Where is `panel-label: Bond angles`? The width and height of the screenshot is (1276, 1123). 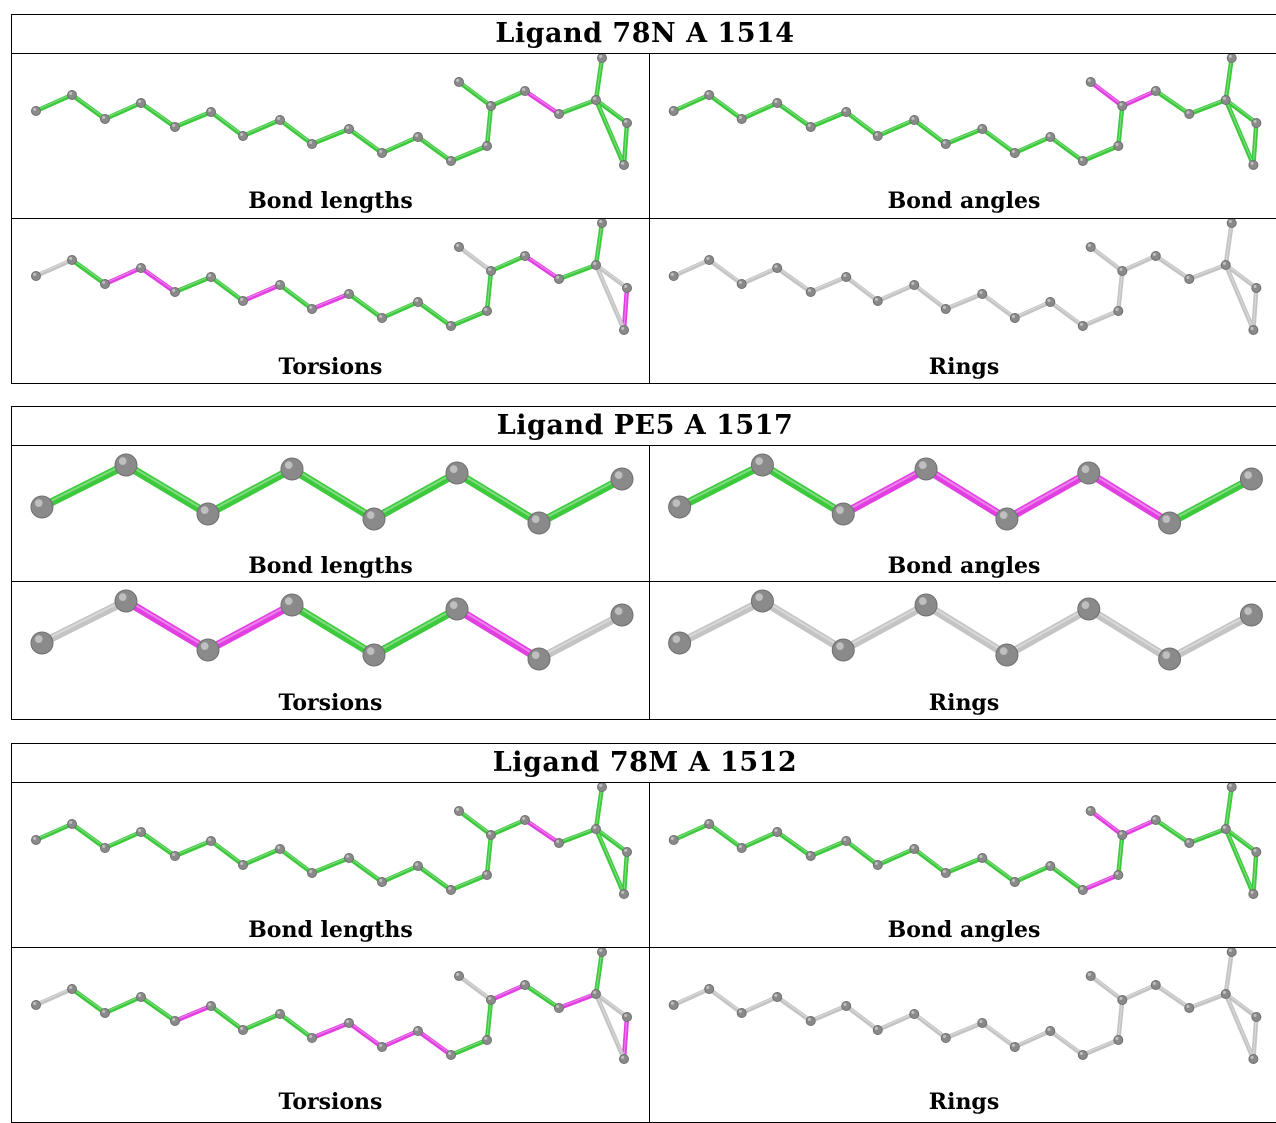 panel-label: Bond angles is located at coordinates (964, 930).